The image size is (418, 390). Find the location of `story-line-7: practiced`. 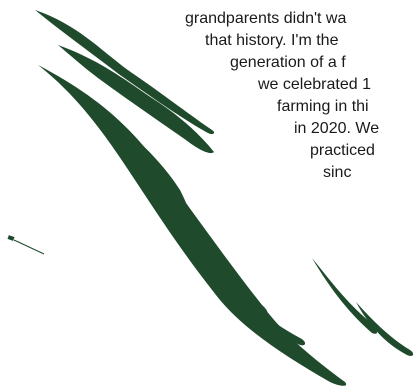

story-line-7: practiced is located at coordinates (342, 150).